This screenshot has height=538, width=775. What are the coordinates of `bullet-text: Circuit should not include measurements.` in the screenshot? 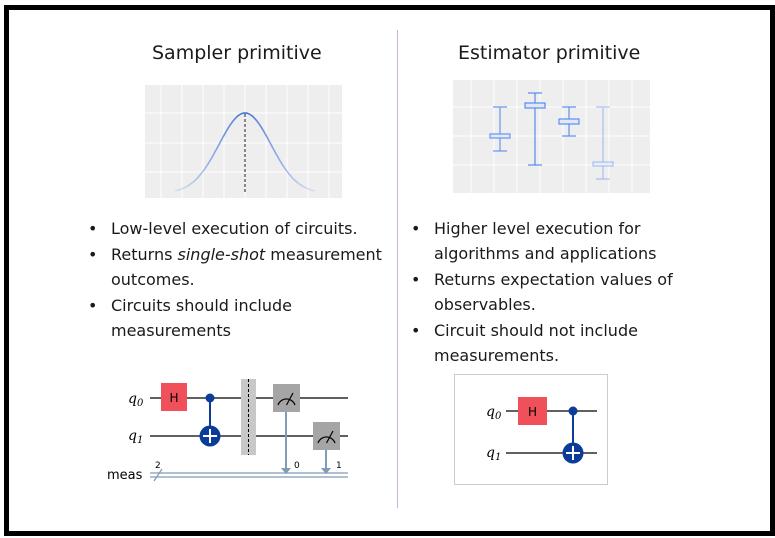 It's located at (536, 343).